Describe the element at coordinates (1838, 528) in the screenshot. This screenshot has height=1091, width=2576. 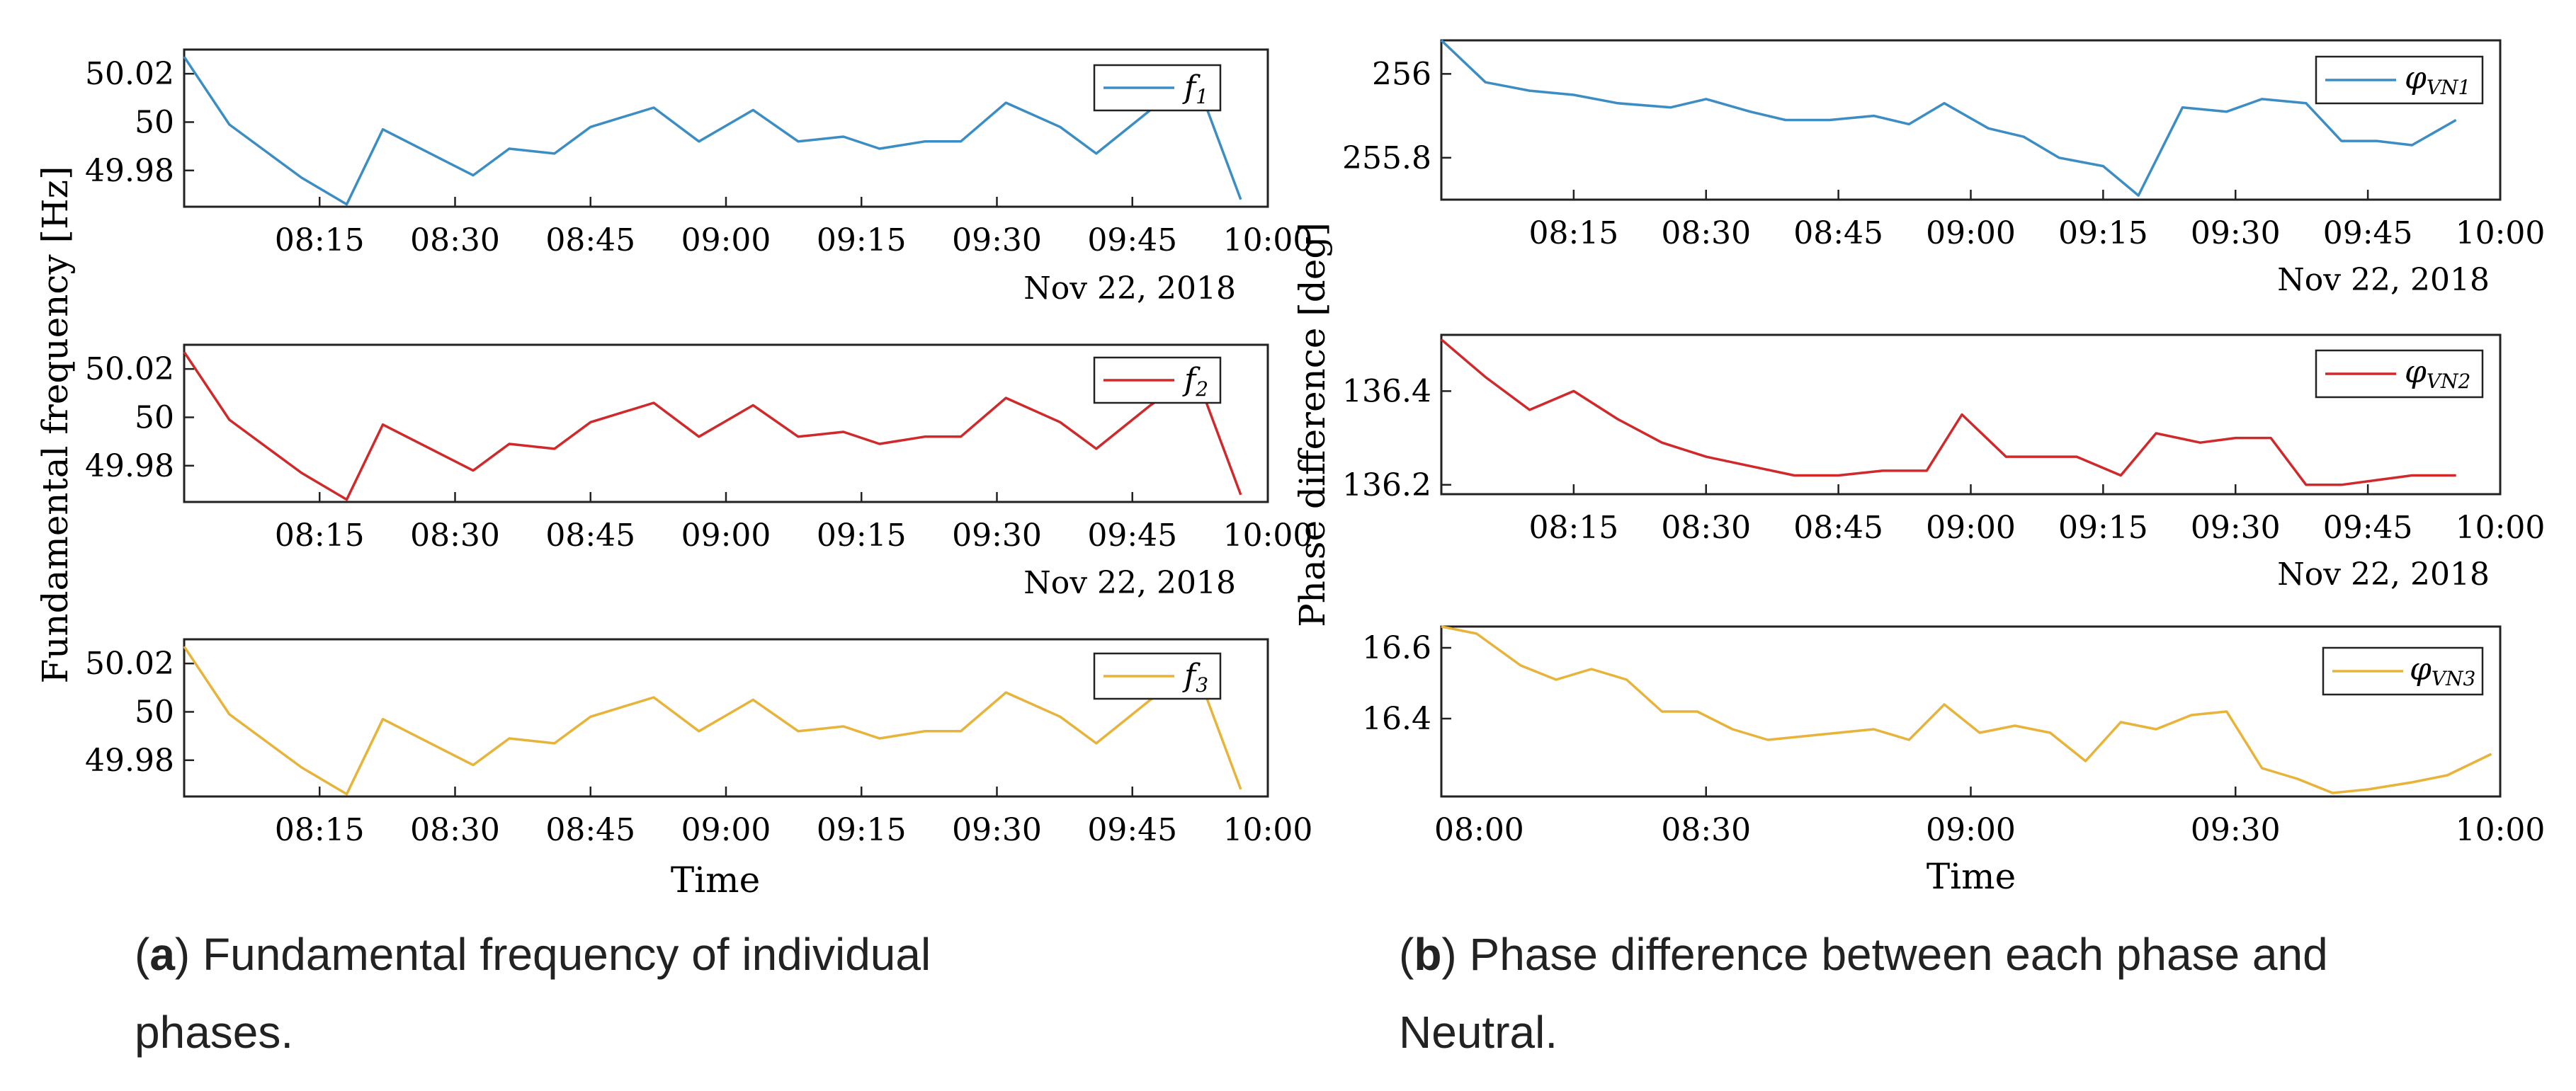
I see `panel-b2-xtick-label: 08:45` at that location.